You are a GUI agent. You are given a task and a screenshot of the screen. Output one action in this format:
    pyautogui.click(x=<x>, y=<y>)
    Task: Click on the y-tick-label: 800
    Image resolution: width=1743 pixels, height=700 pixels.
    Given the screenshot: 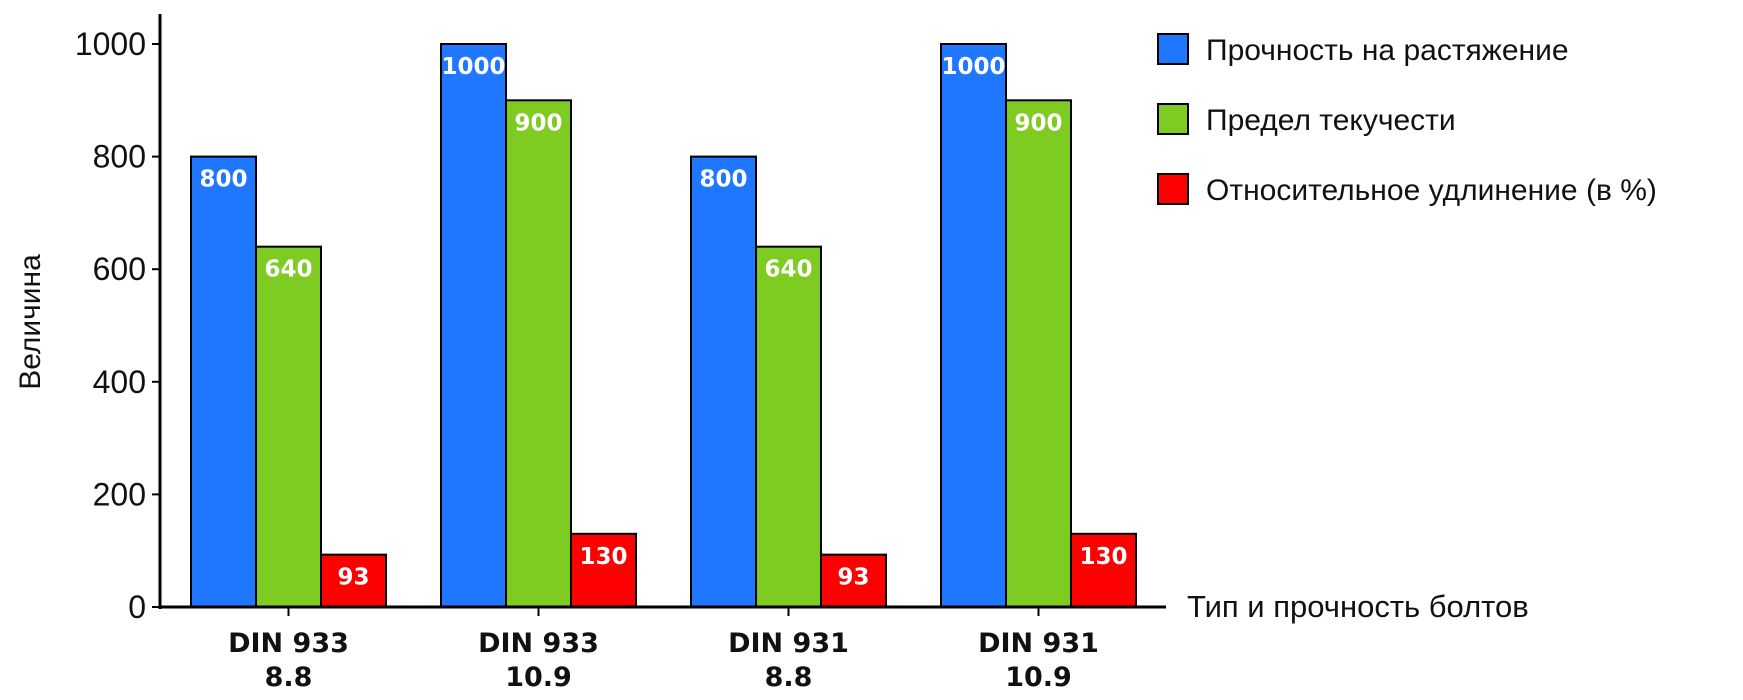 What is the action you would take?
    pyautogui.click(x=119, y=157)
    